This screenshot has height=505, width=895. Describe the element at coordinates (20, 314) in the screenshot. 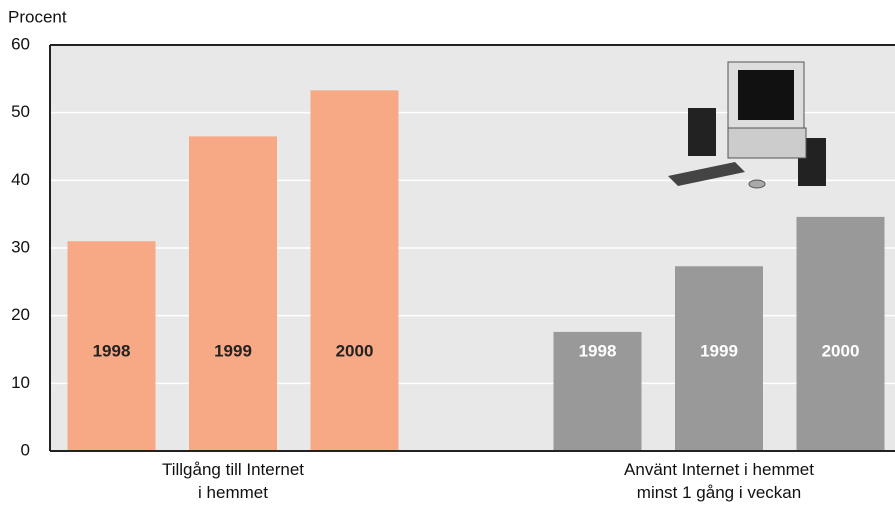

I see `y-tick-label: 20` at that location.